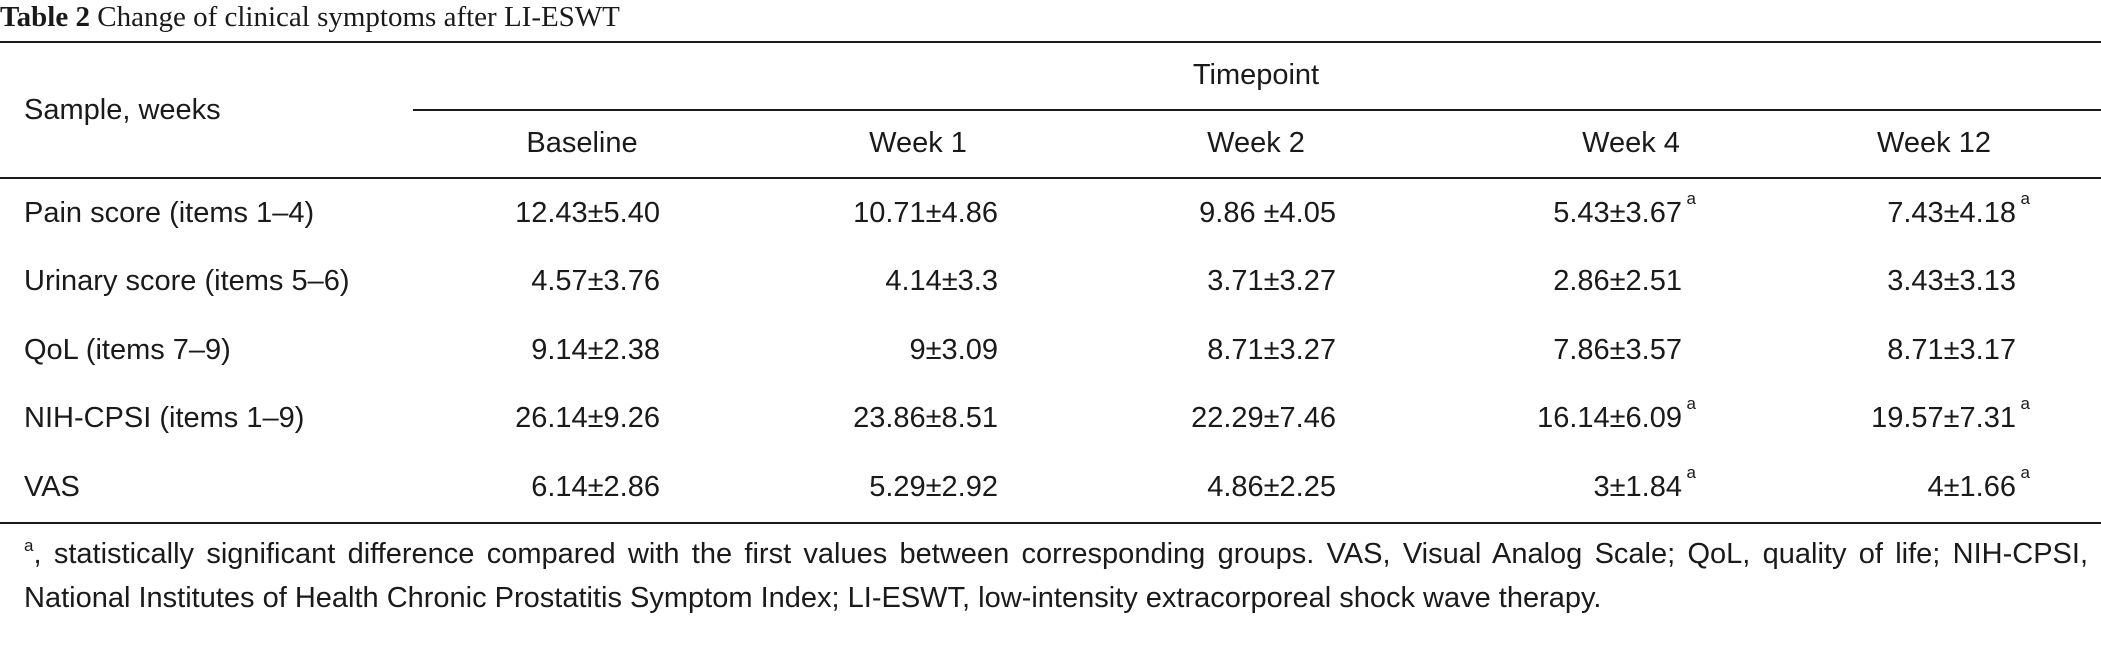 Image resolution: width=2101 pixels, height=664 pixels. What do you see at coordinates (1631, 143) in the screenshot?
I see `column-header: Week 4` at bounding box center [1631, 143].